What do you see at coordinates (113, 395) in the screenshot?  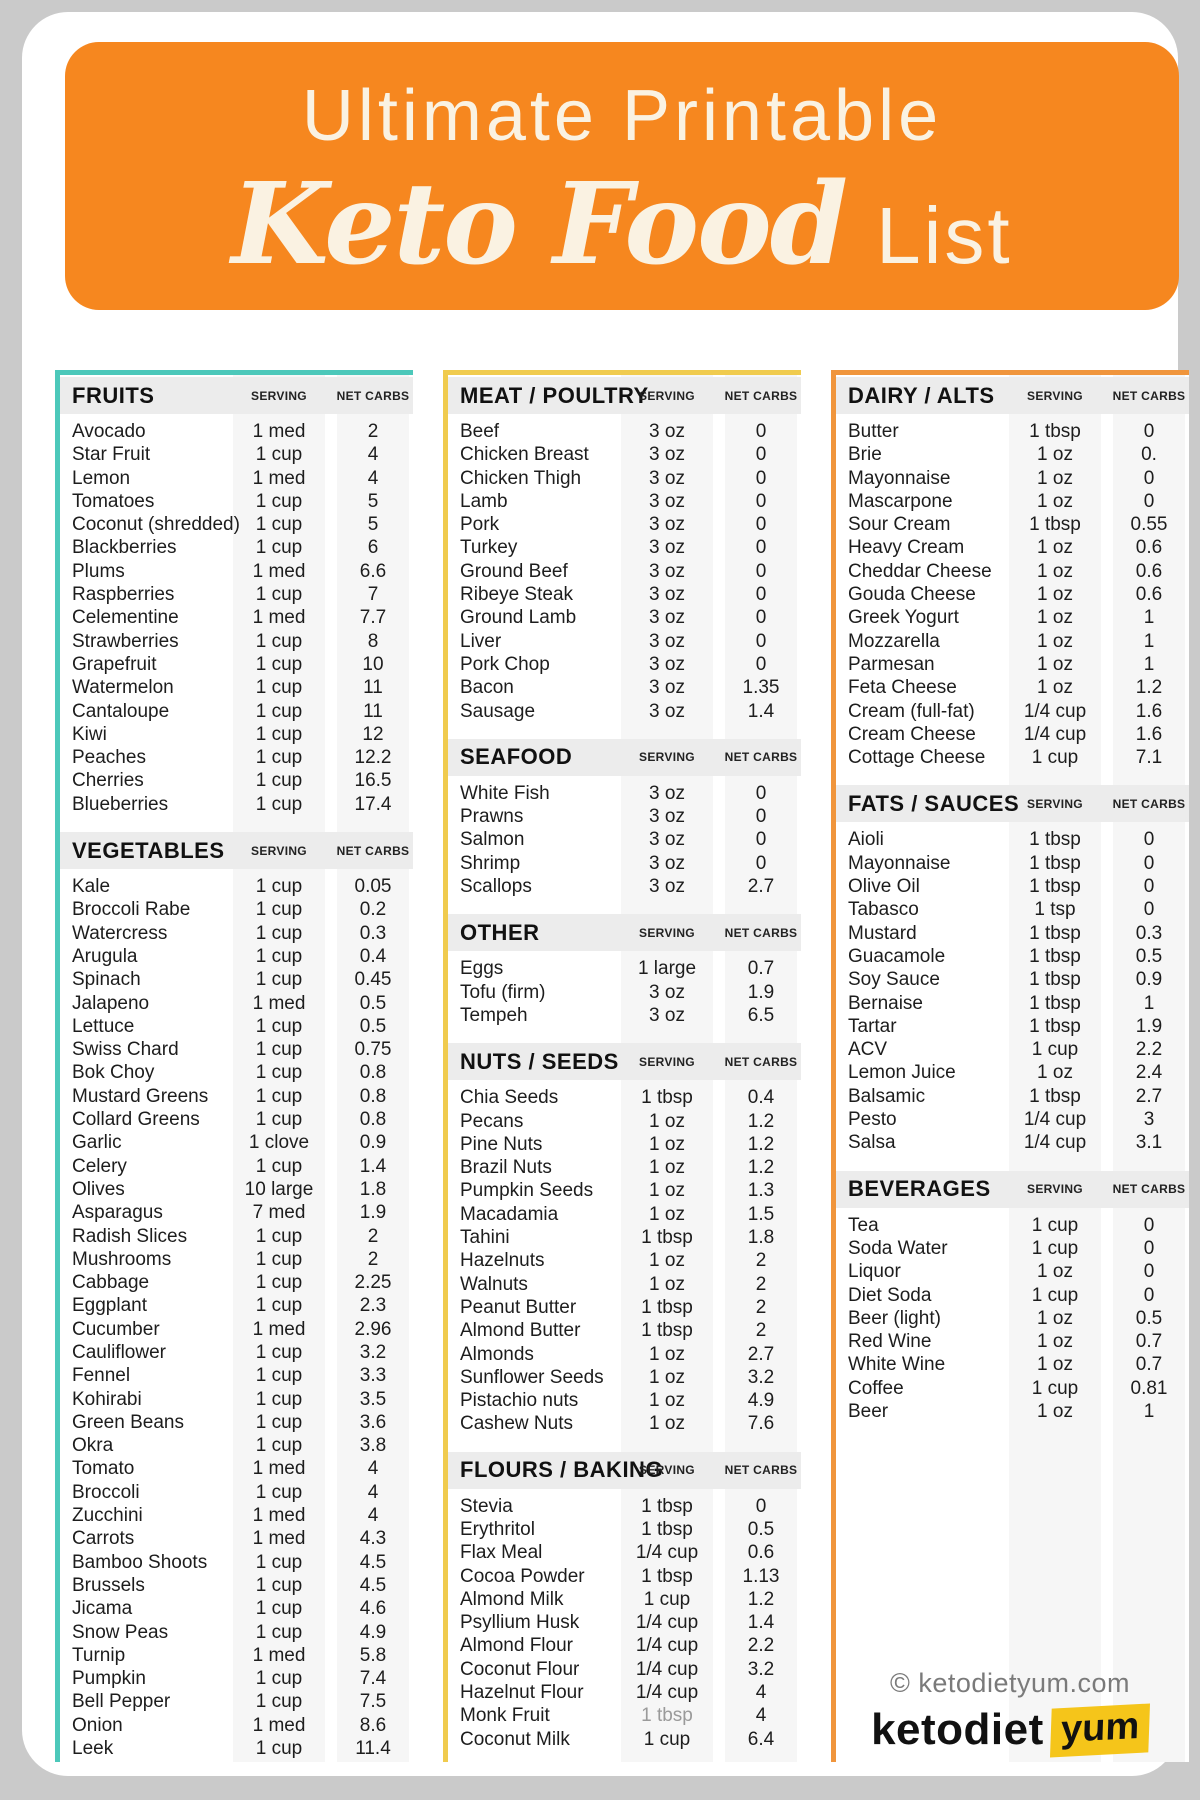 I see `section-title: FRUITS` at bounding box center [113, 395].